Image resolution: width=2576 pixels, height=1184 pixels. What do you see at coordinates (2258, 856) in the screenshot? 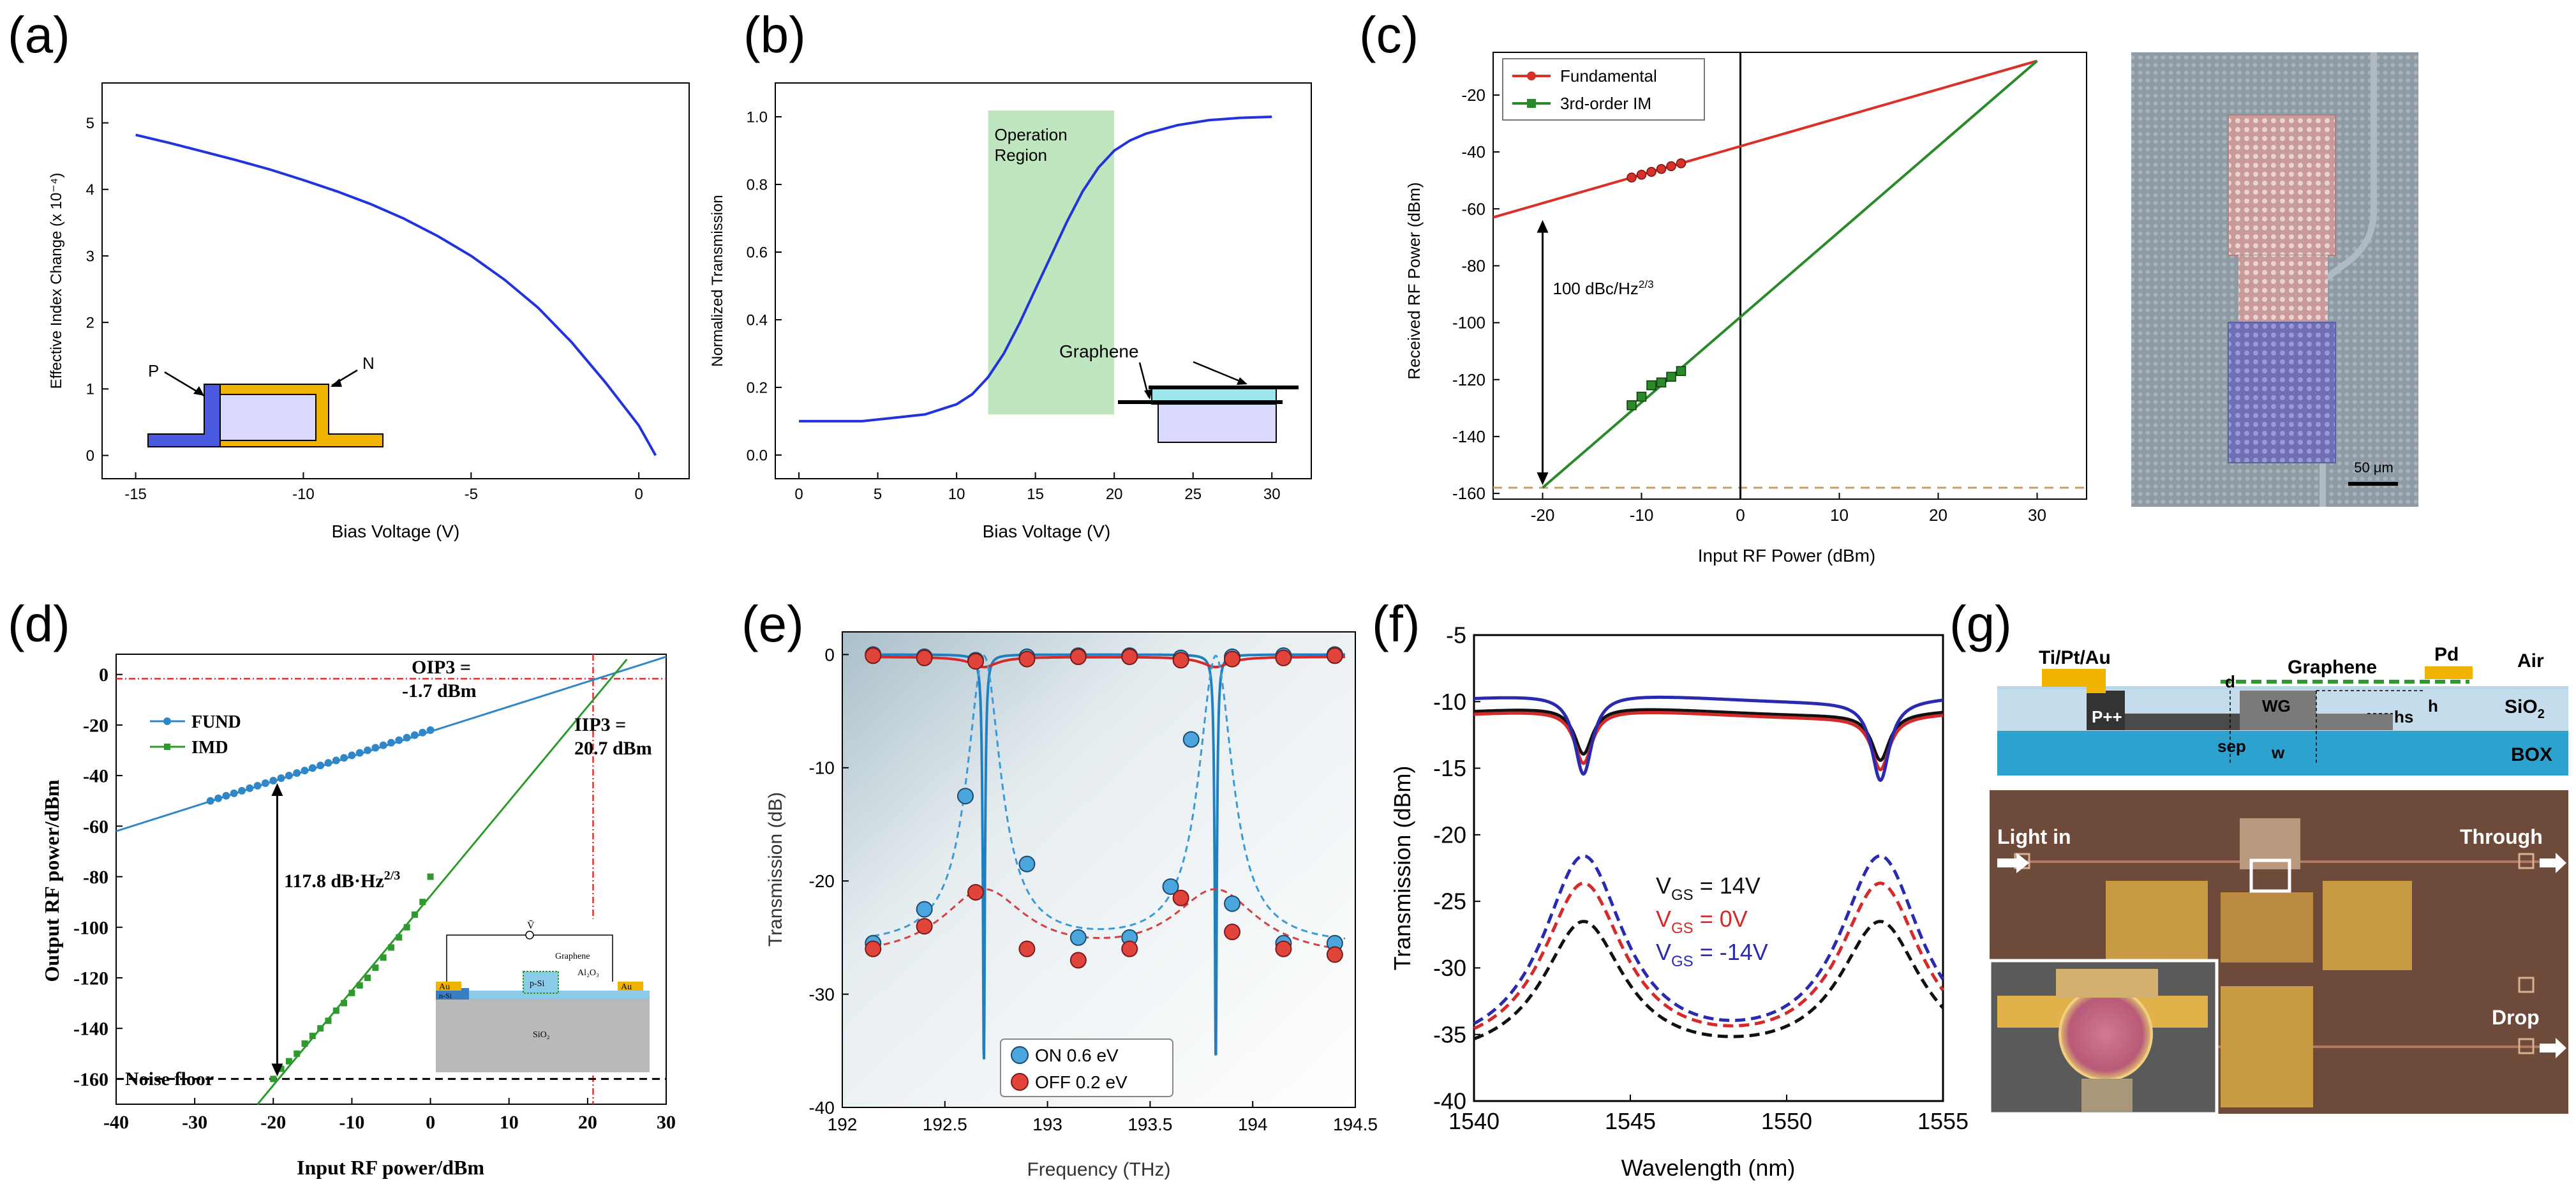
I see `panel-g: (g) Ti/Pt/Au Graphene Pd Air d WG h S` at bounding box center [2258, 856].